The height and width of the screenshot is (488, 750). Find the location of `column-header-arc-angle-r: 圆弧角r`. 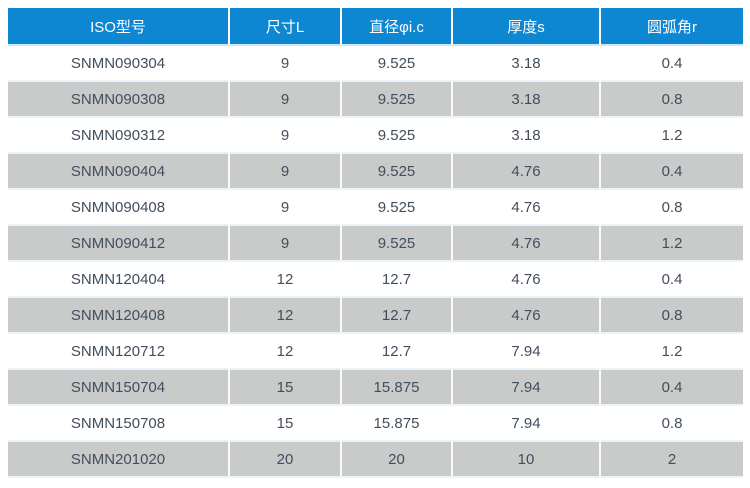

column-header-arc-angle-r: 圆弧角r is located at coordinates (672, 27).